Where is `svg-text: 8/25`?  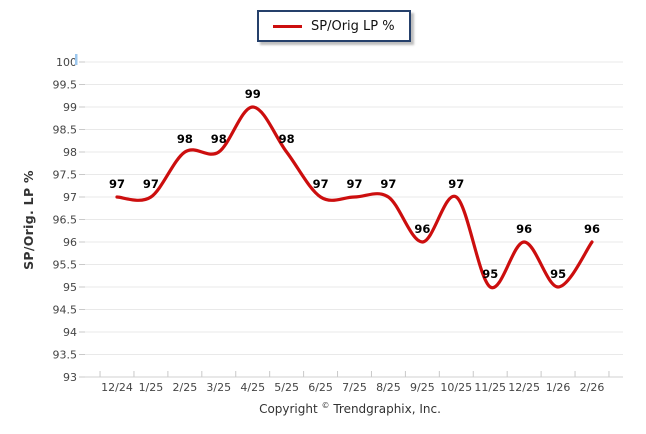 svg-text: 8/25 is located at coordinates (388, 387).